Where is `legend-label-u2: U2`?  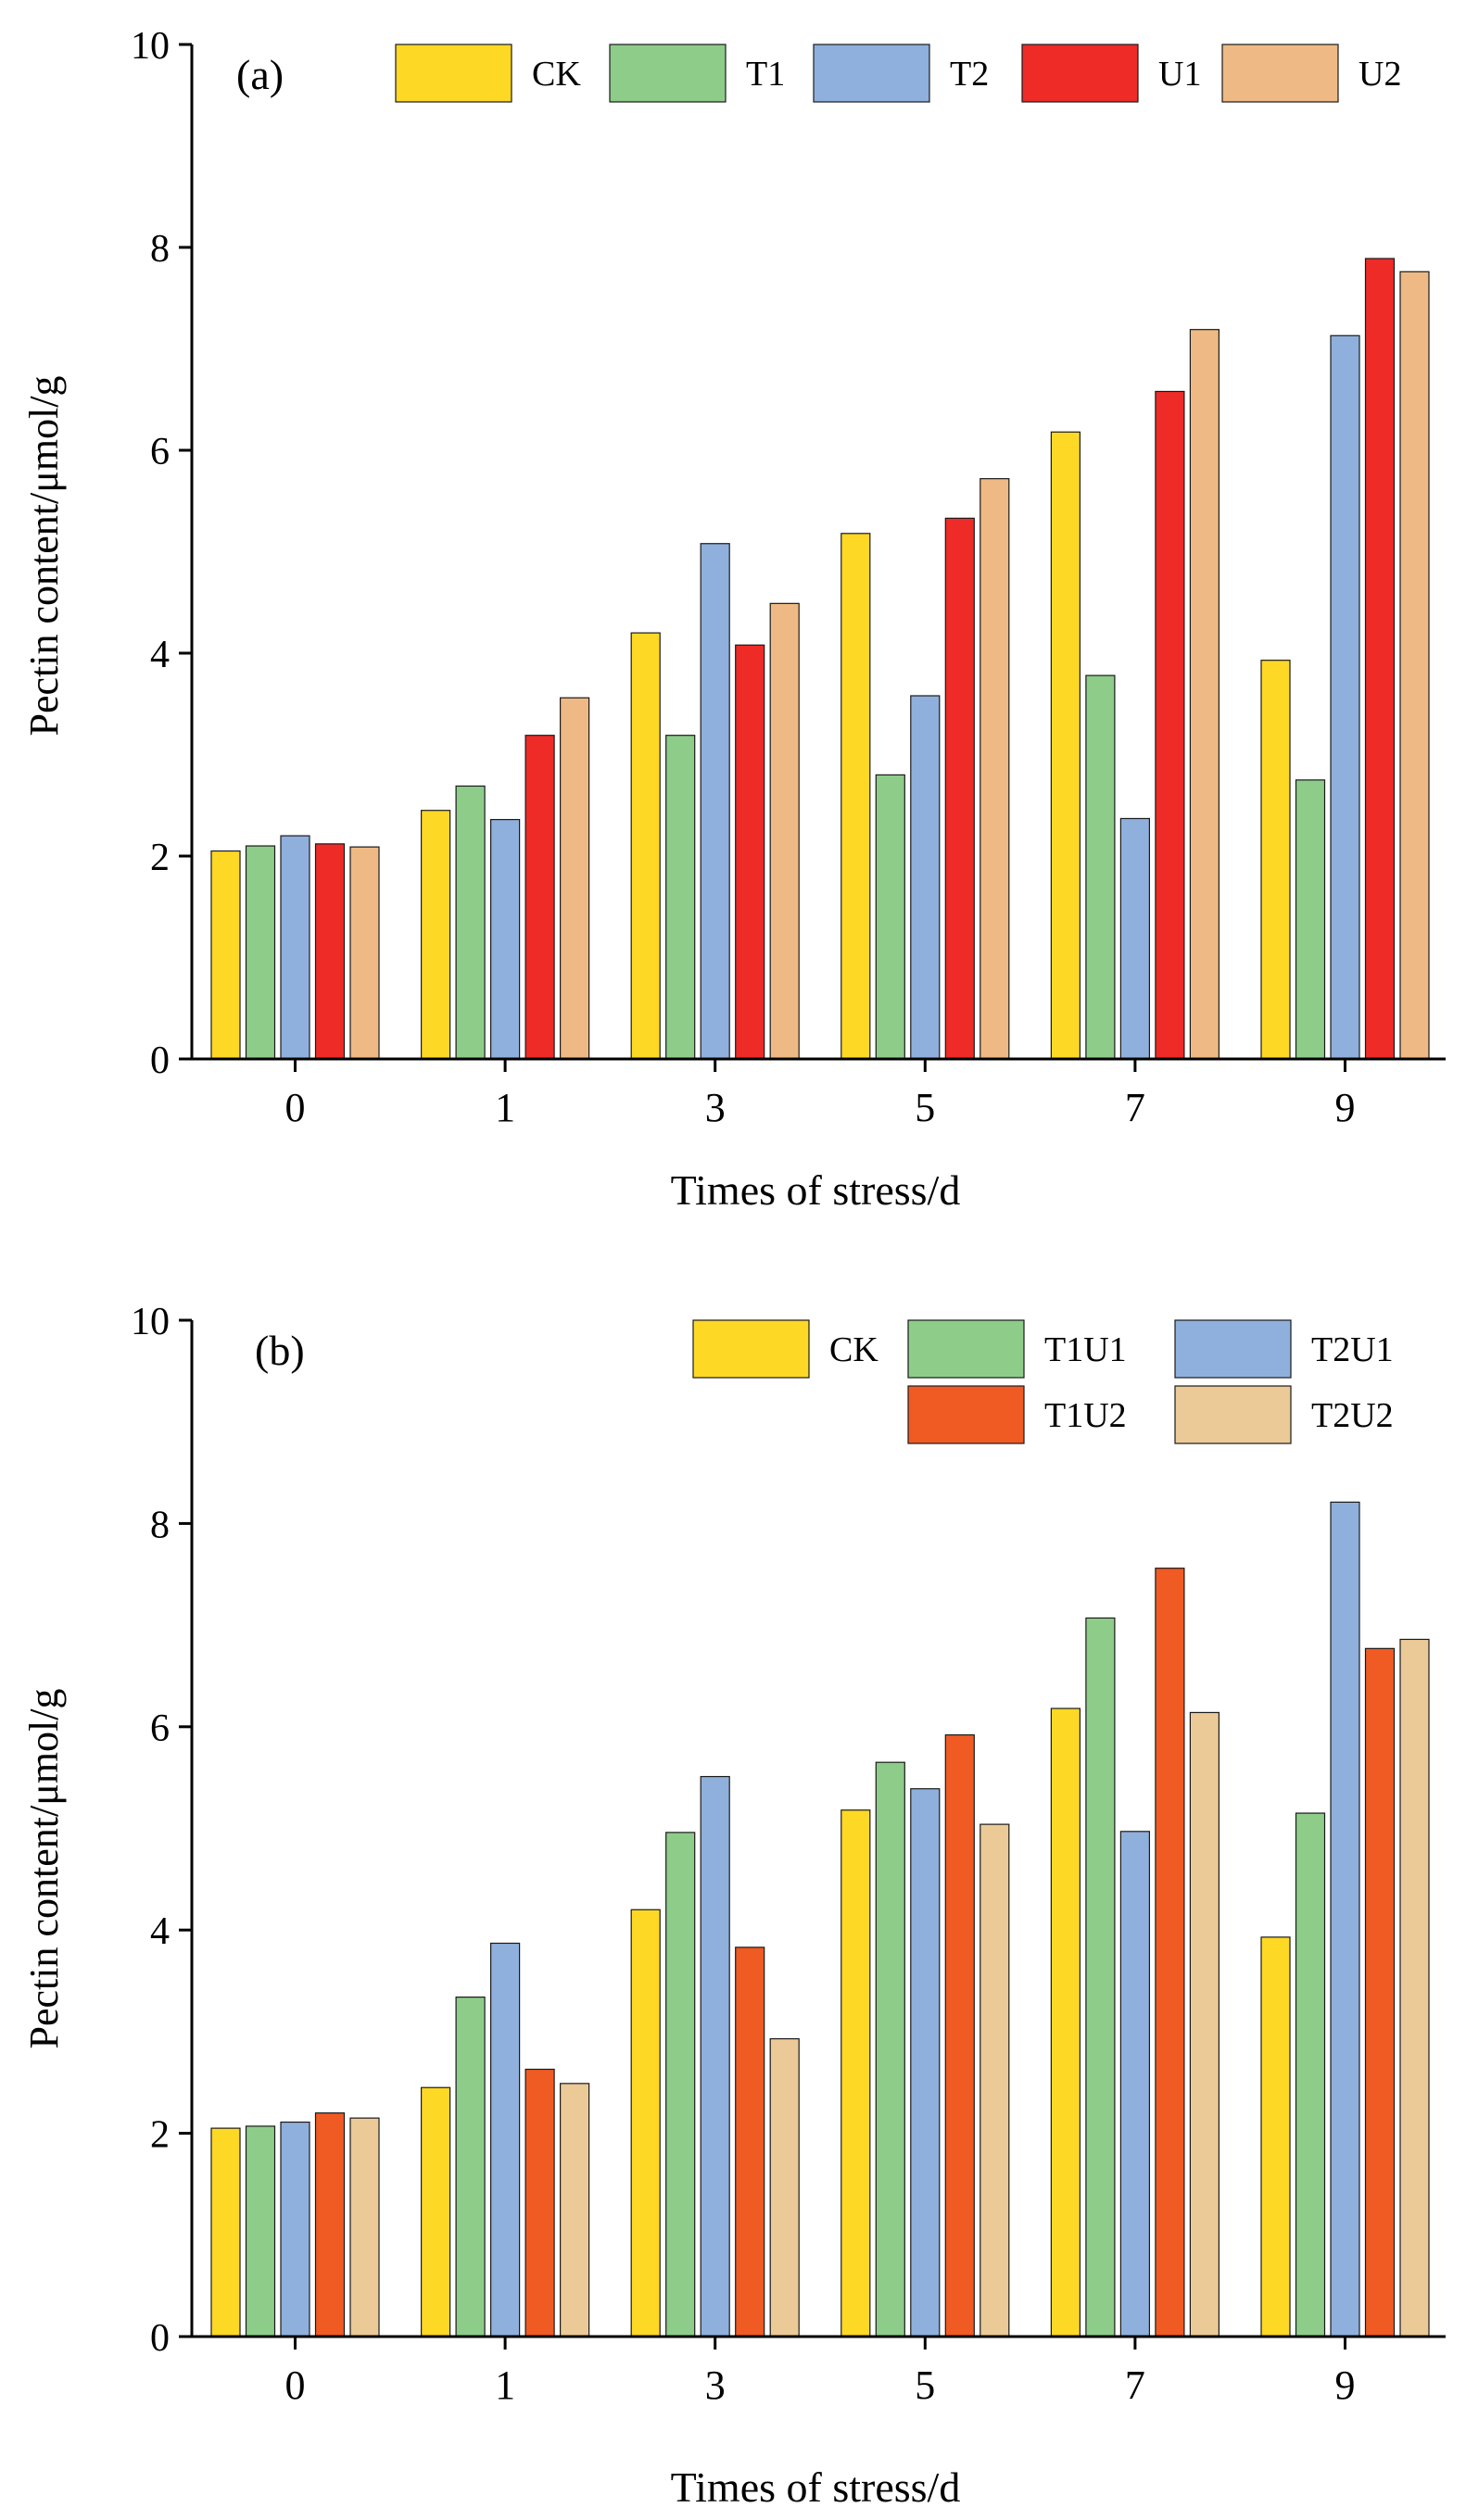 legend-label-u2: U2 is located at coordinates (1380, 74).